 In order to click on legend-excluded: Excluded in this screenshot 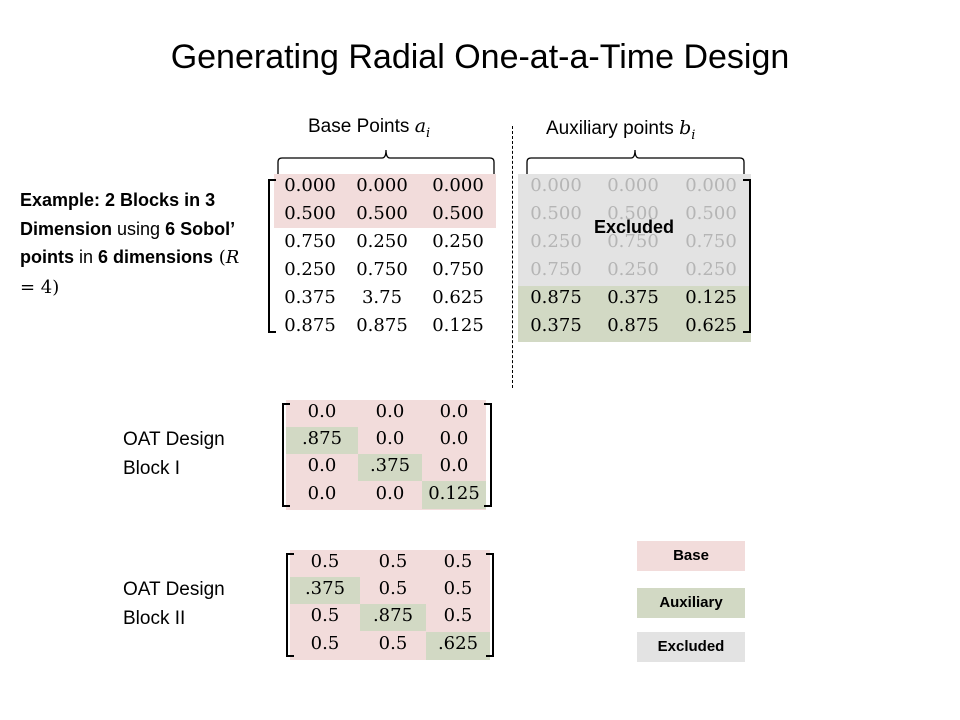, I will do `click(691, 647)`.